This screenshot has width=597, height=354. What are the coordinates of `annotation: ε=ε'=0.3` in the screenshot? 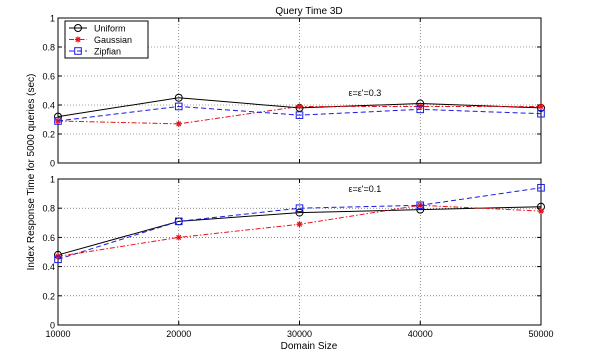 It's located at (364, 93).